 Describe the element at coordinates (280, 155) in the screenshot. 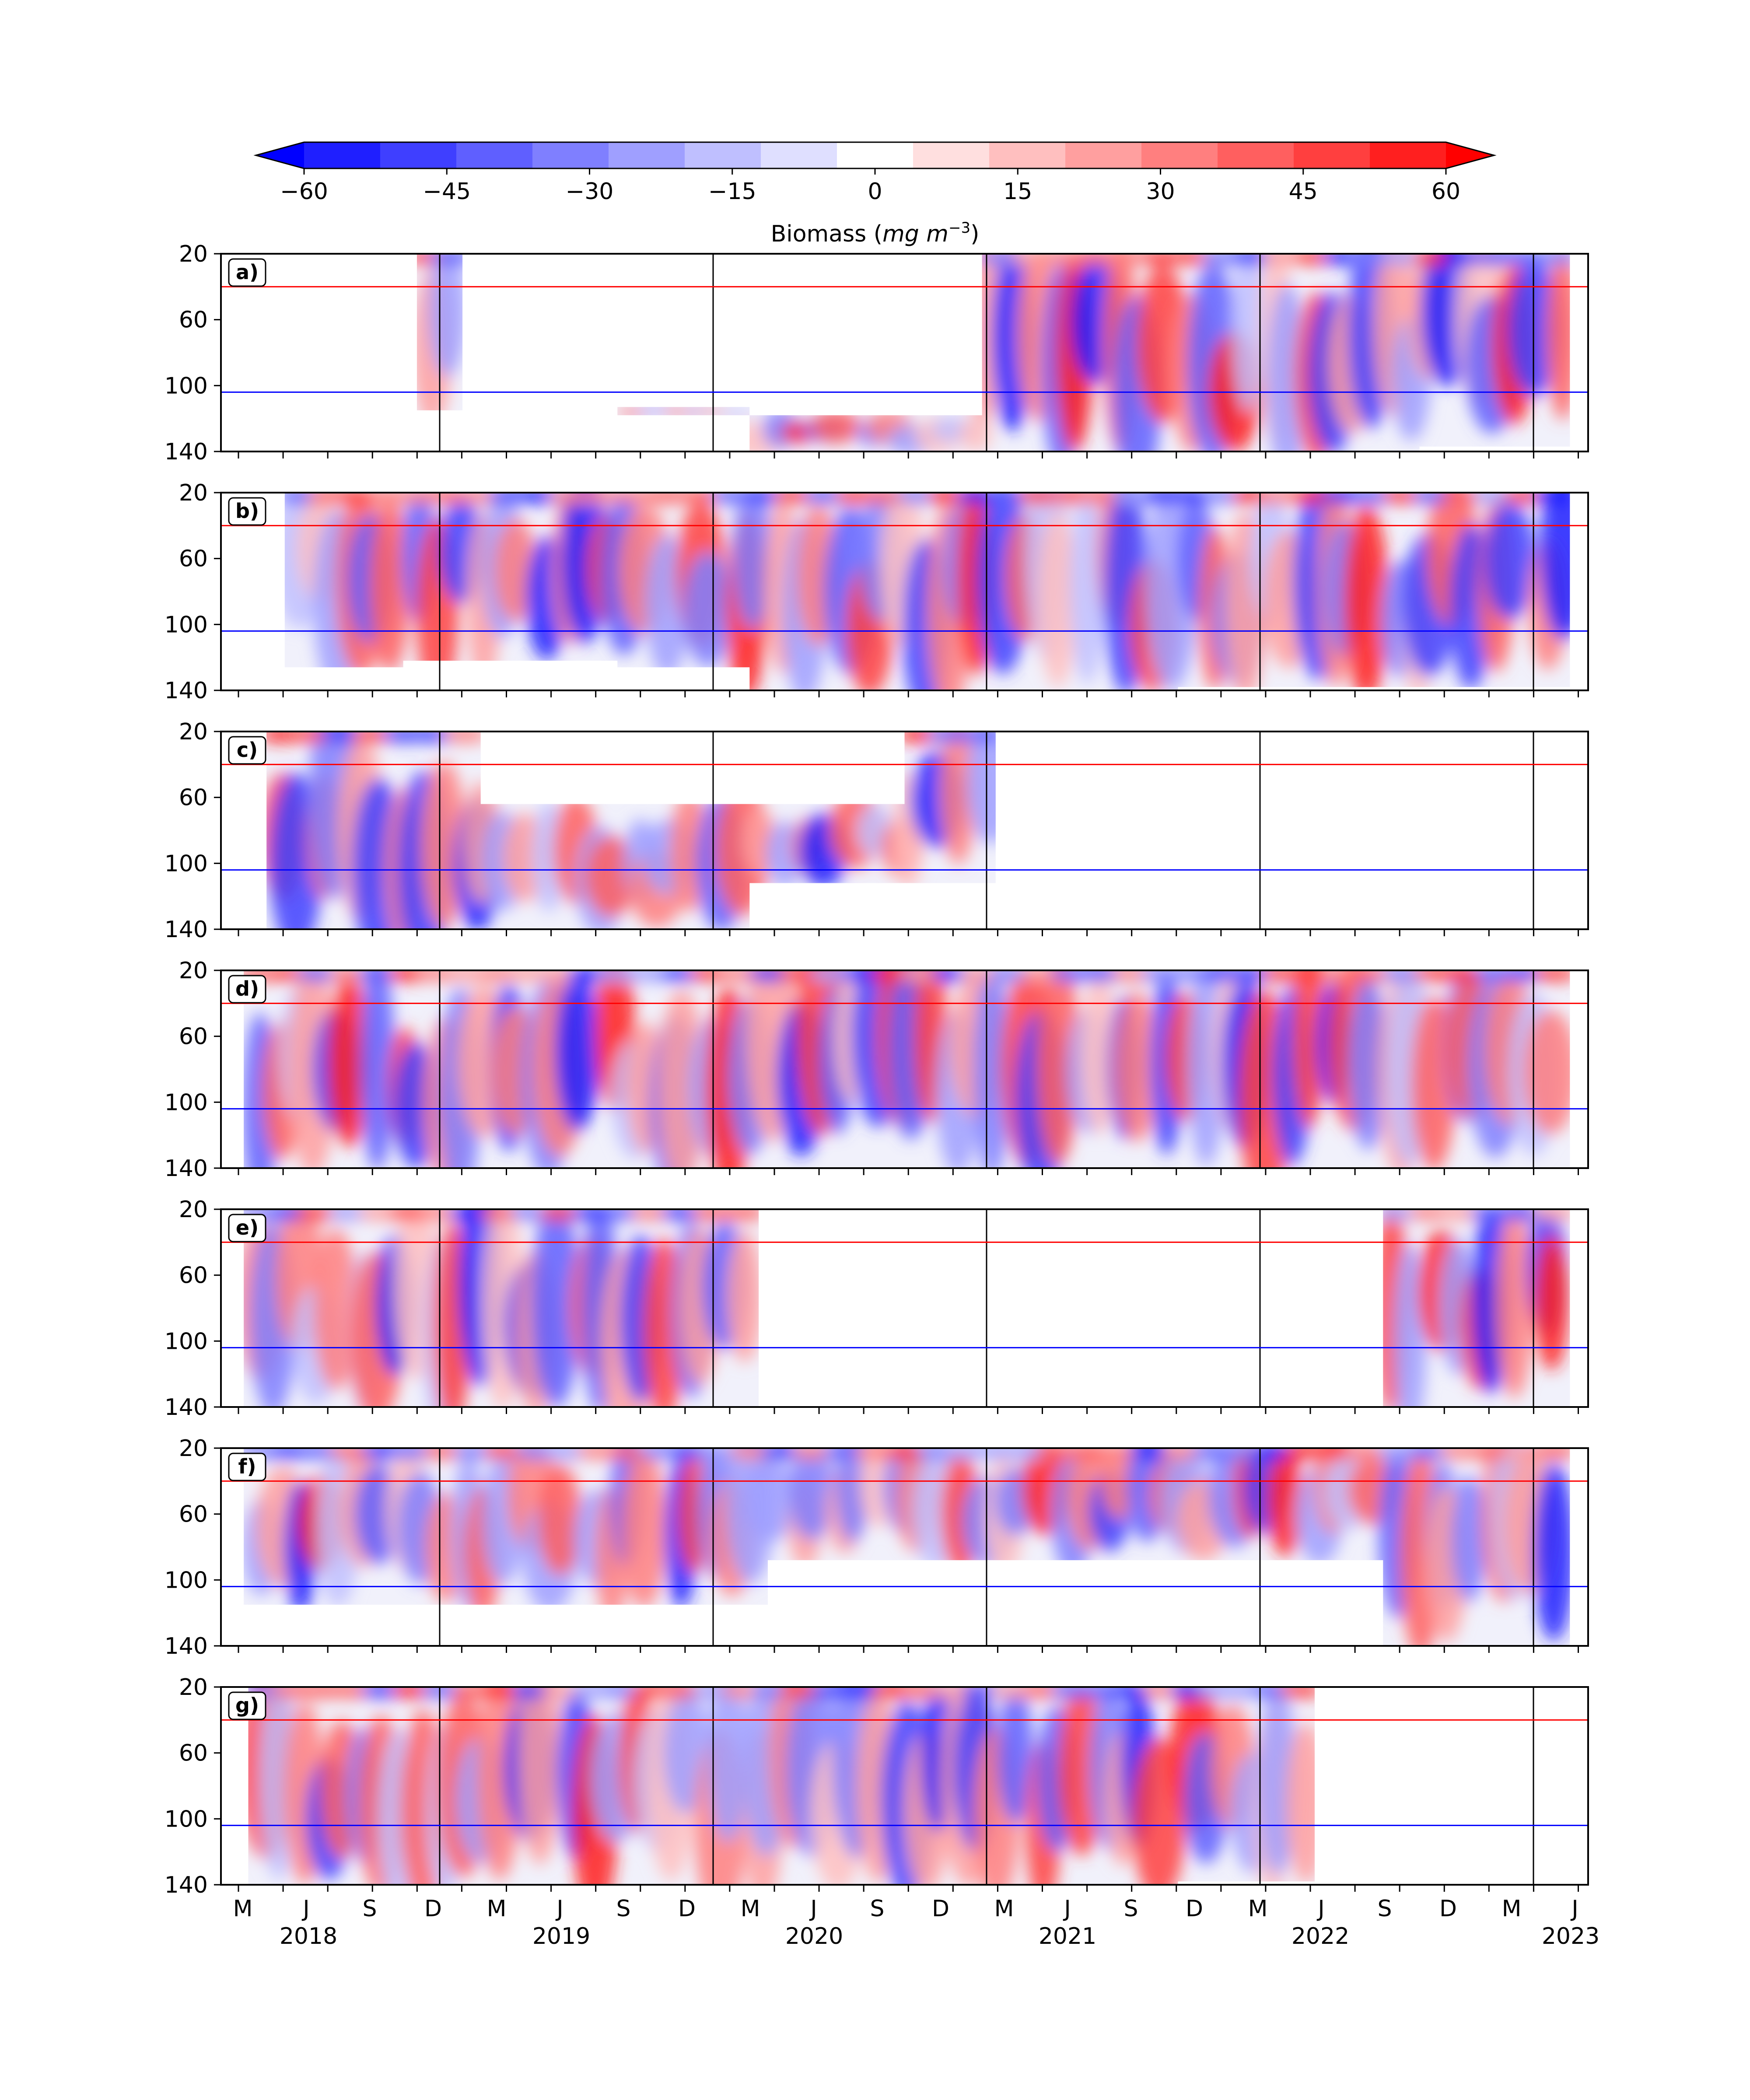

I see `colorbar-extend-min` at that location.